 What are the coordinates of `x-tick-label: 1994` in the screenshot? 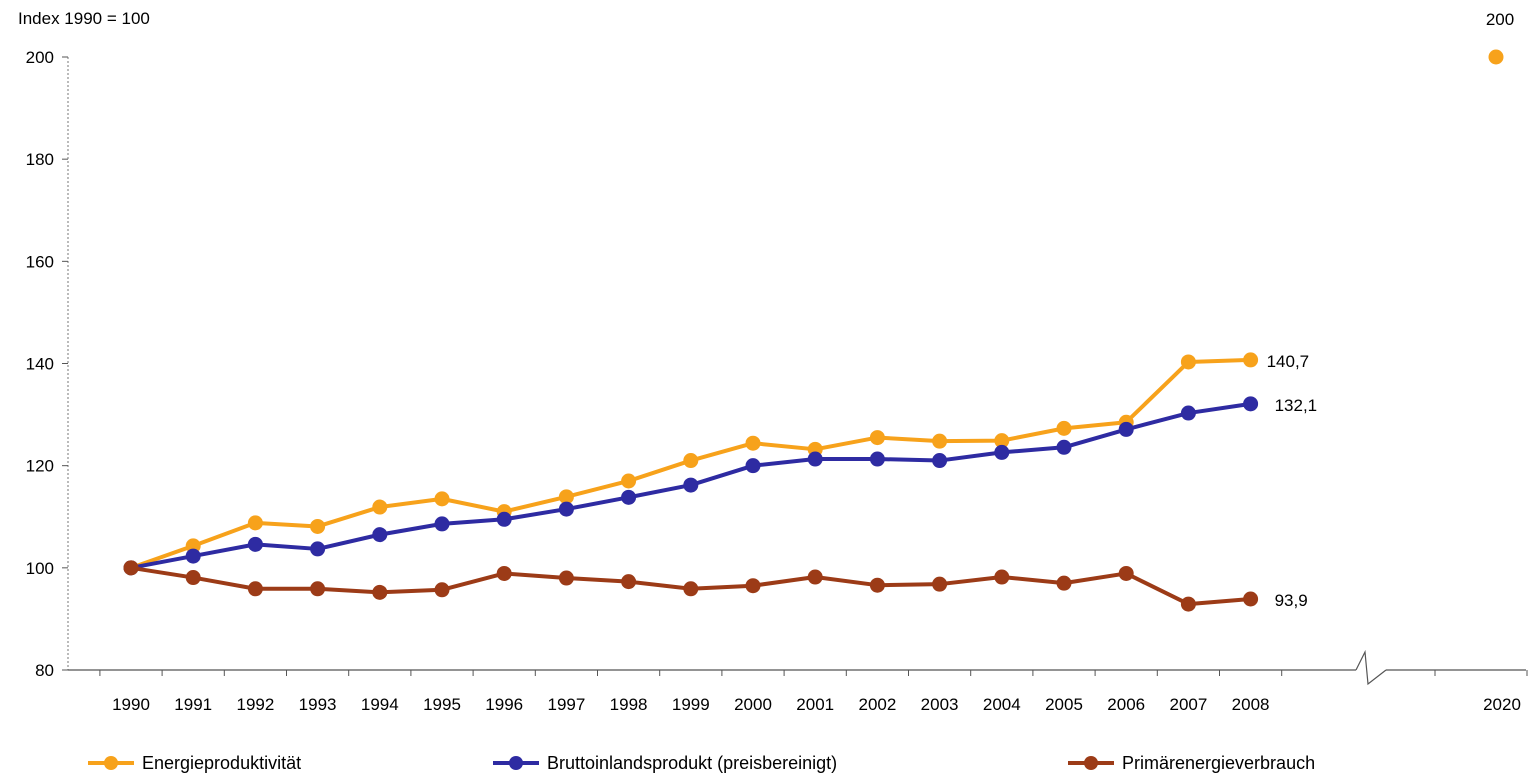 It's located at (380, 704).